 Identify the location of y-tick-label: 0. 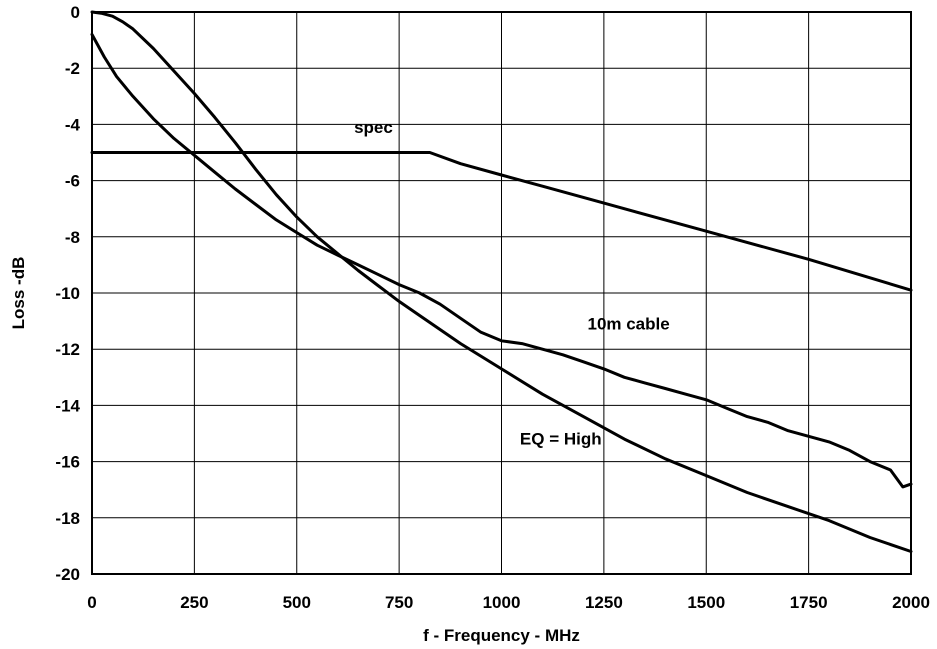
(75, 12).